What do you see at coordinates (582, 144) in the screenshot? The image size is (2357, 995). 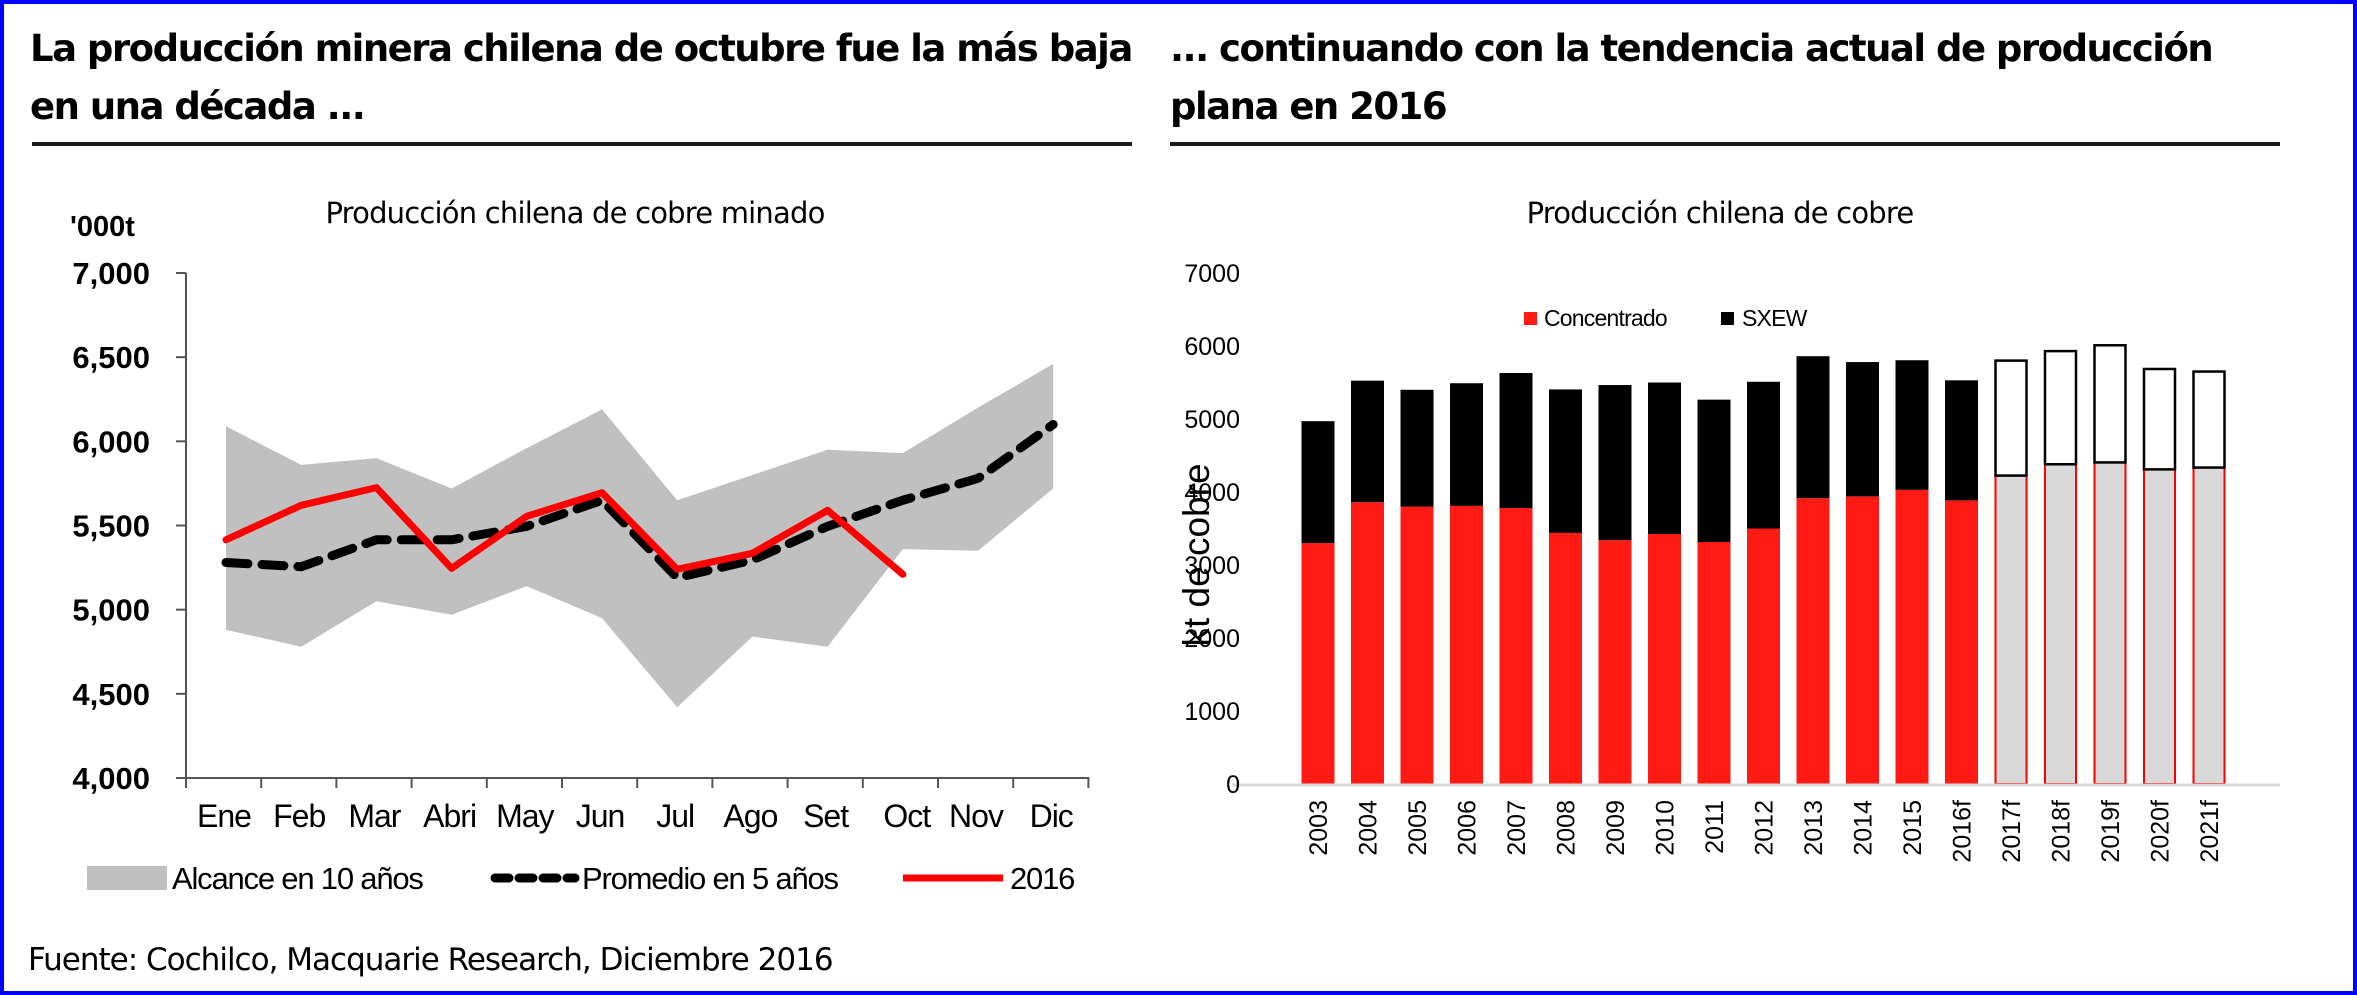 I see `left-headline-rule` at bounding box center [582, 144].